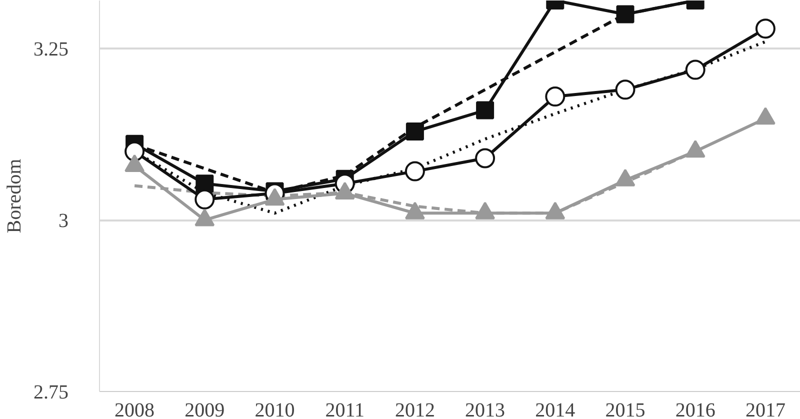  Describe the element at coordinates (15, 196) in the screenshot. I see `y-axis-title: Boredom` at that location.